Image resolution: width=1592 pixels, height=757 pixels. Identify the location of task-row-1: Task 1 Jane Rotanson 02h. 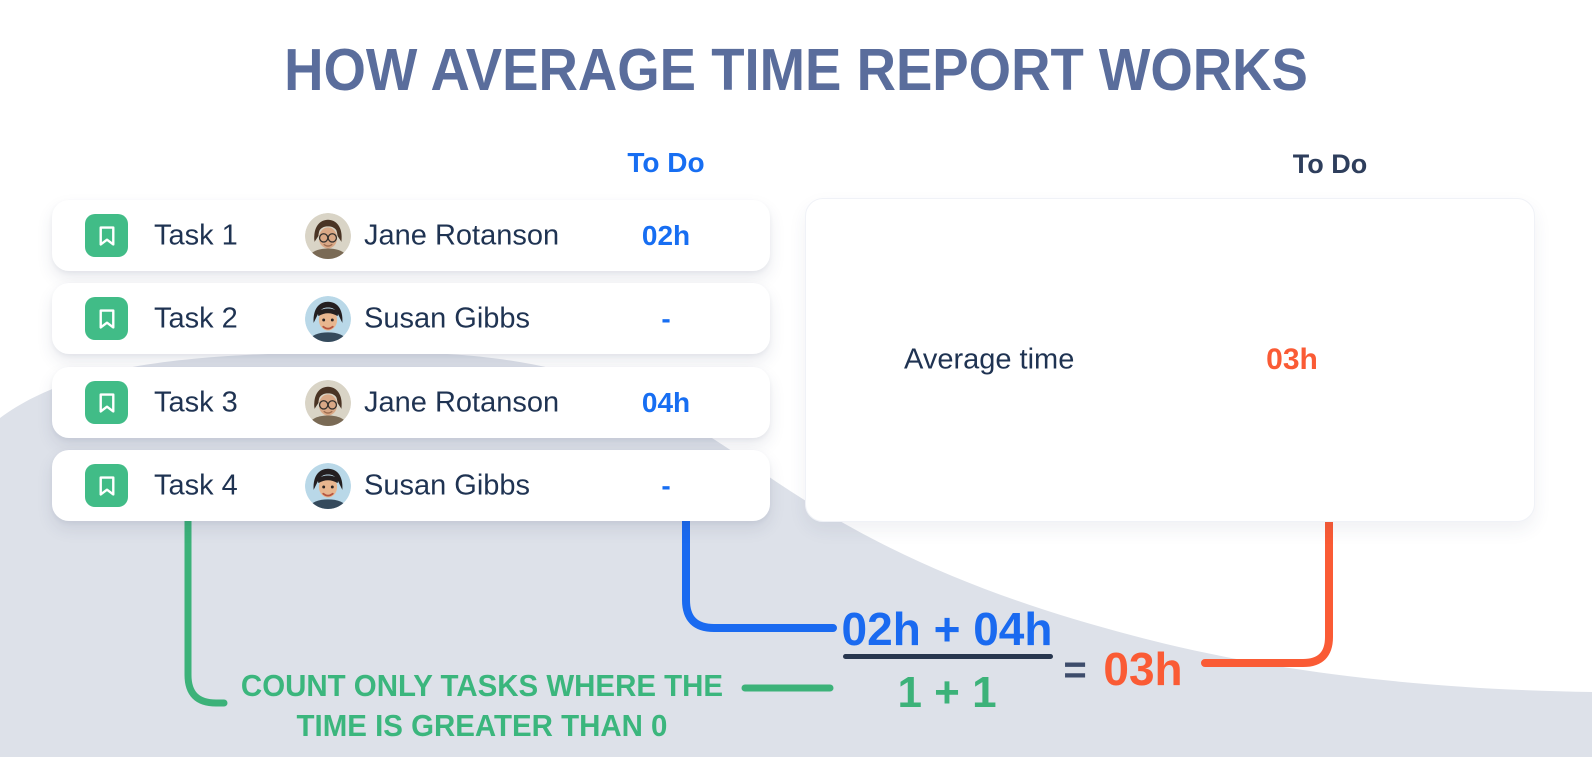
(411, 235).